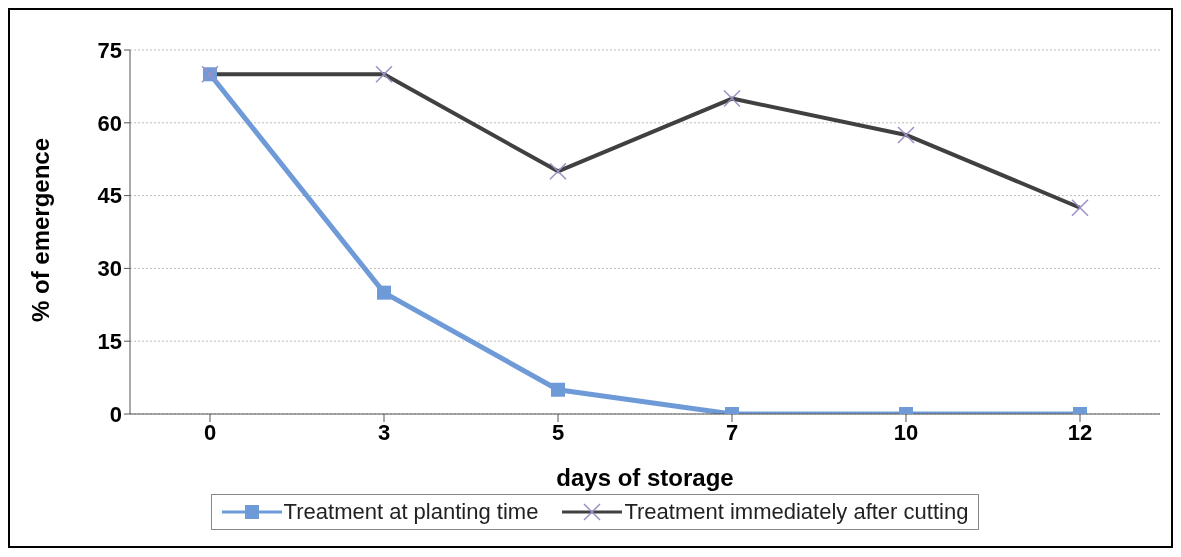 This screenshot has width=1181, height=557. Describe the element at coordinates (109, 342) in the screenshot. I see `y-tick-label: 15` at that location.